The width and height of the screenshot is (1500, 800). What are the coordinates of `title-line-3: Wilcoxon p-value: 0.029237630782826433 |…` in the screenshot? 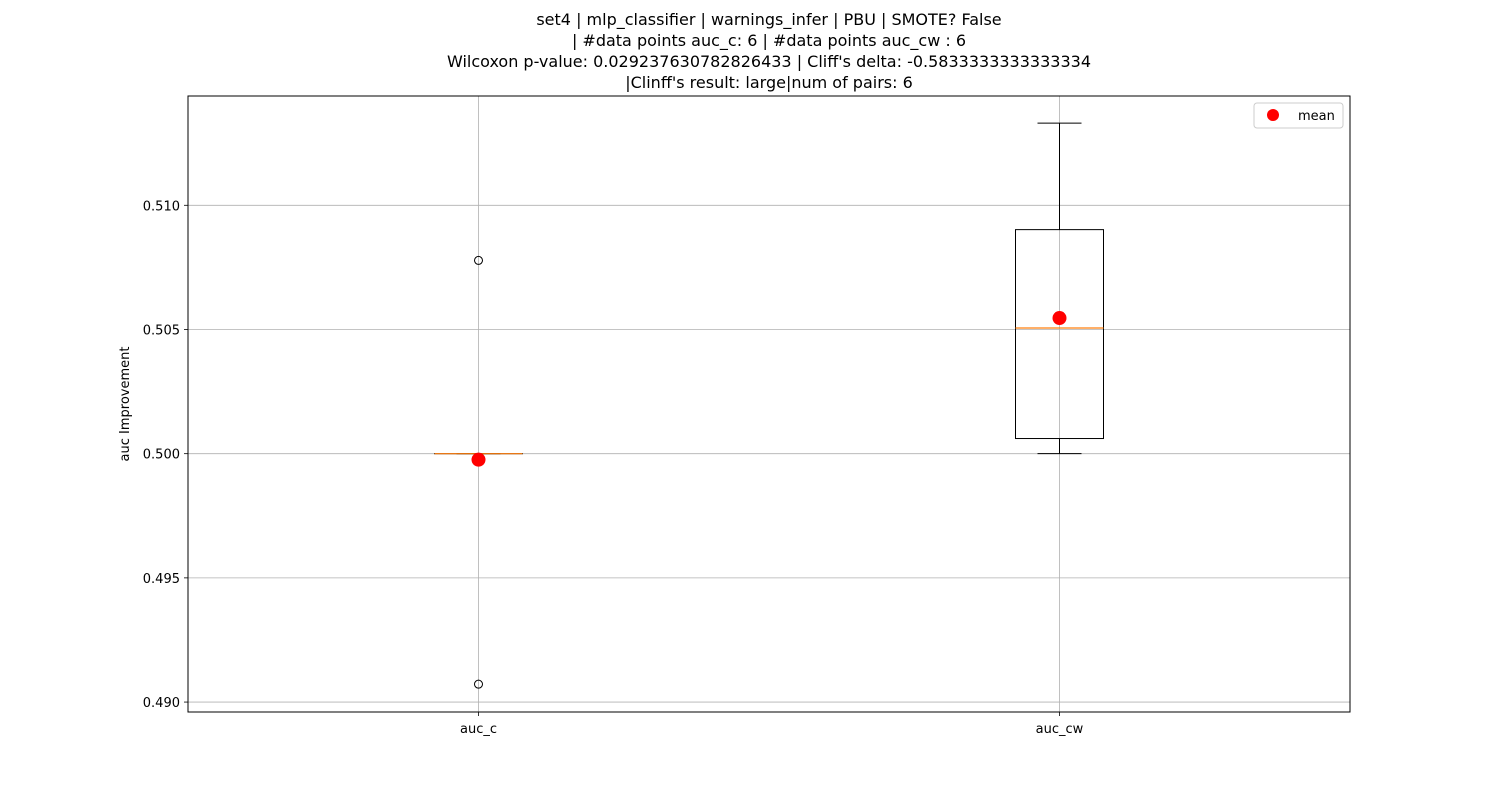 It's located at (769, 61).